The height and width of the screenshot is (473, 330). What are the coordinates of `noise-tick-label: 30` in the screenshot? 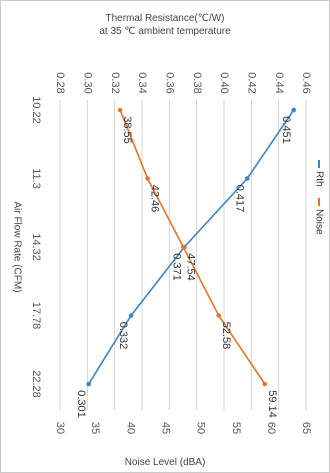 It's located at (60, 428).